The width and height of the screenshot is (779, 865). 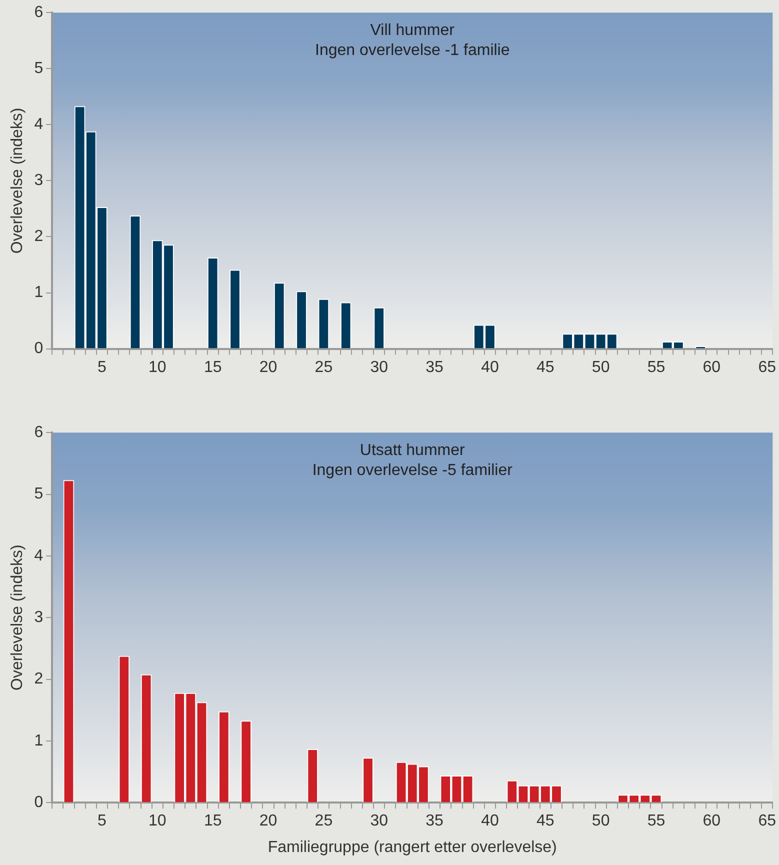 I want to click on text: Vill hummer, so click(x=413, y=31).